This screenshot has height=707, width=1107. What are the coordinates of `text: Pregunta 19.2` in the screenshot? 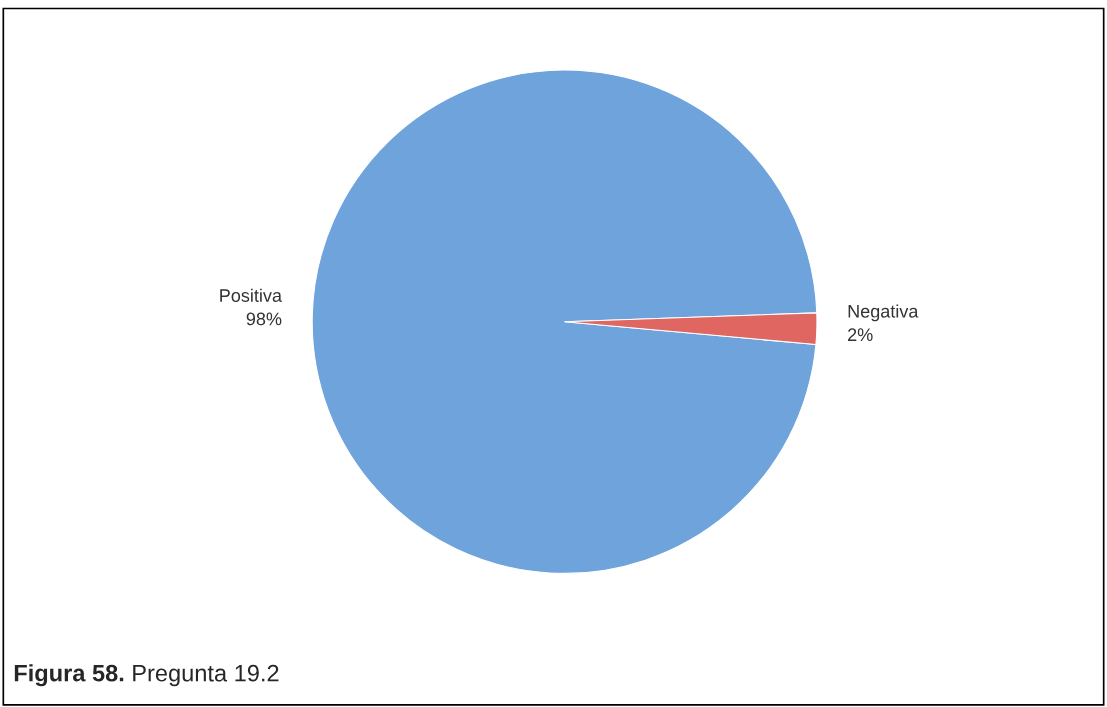 It's located at (206, 675).